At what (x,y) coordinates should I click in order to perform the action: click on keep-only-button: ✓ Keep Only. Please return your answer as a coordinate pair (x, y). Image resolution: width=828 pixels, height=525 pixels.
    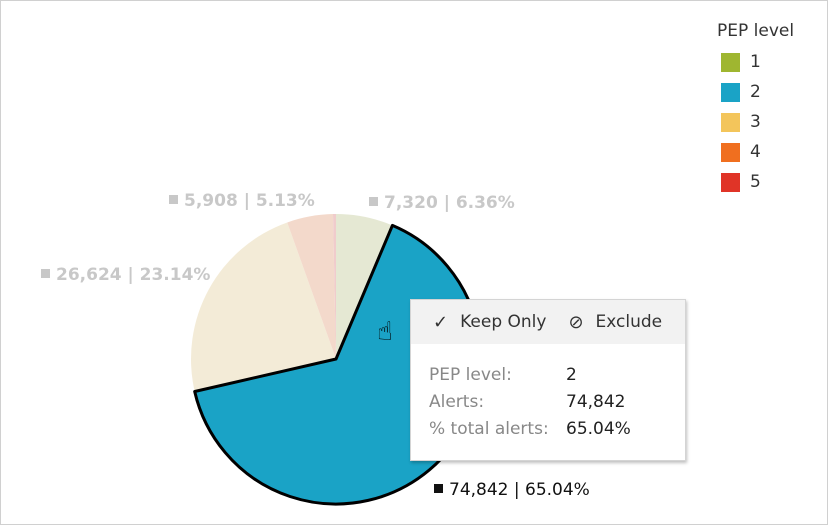
    Looking at the image, I should click on (490, 322).